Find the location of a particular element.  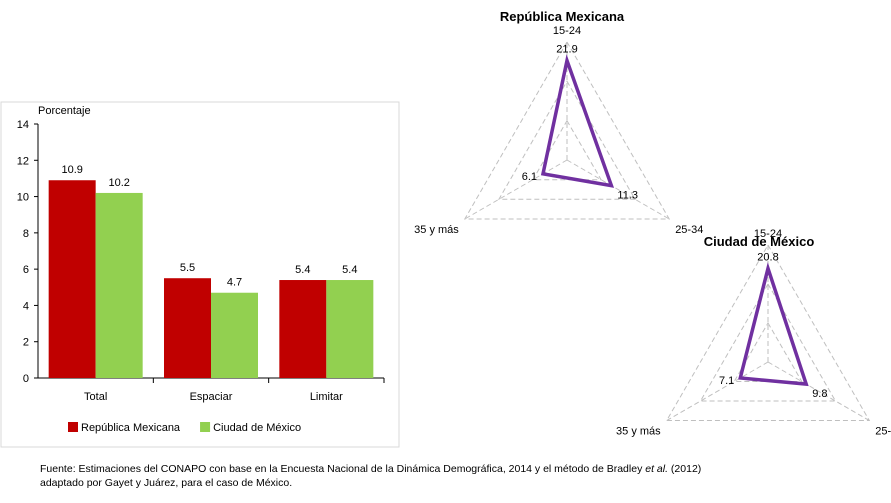

y-tick-label-14: 14 is located at coordinates (23, 125).